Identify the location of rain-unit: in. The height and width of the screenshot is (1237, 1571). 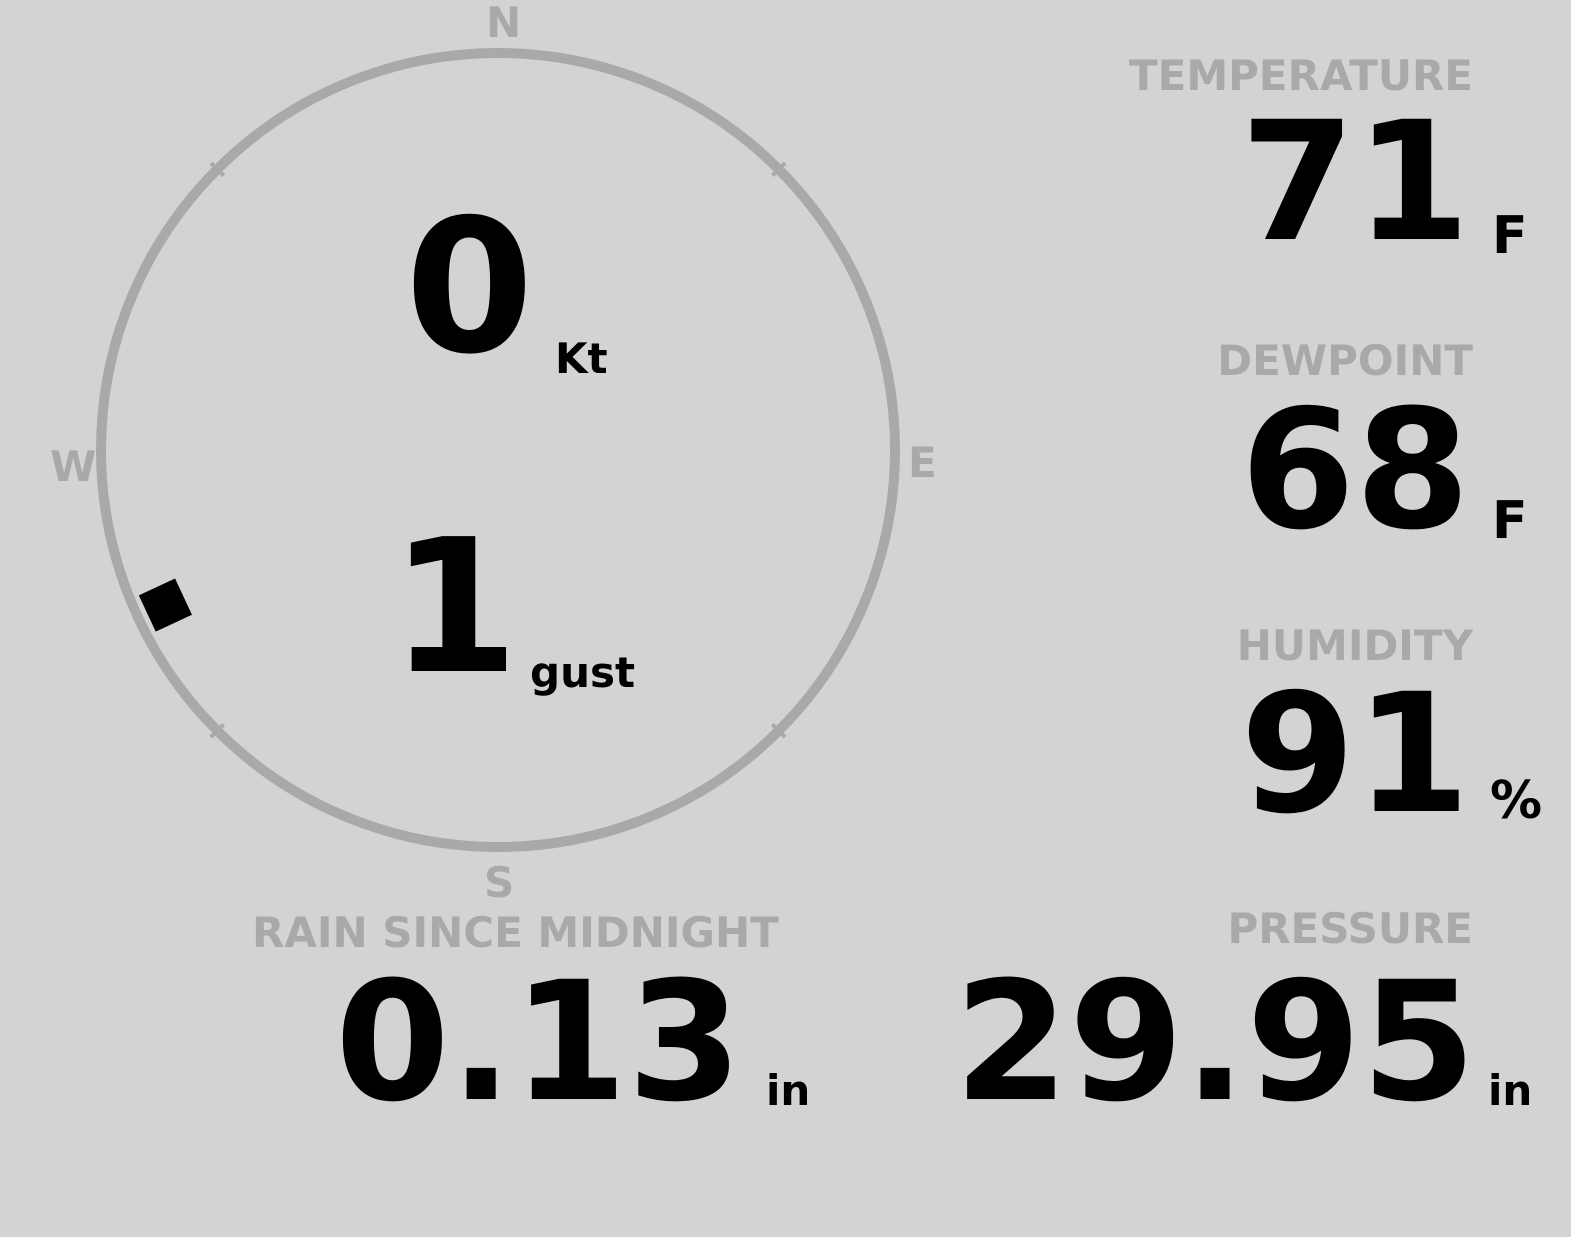
(788, 1090).